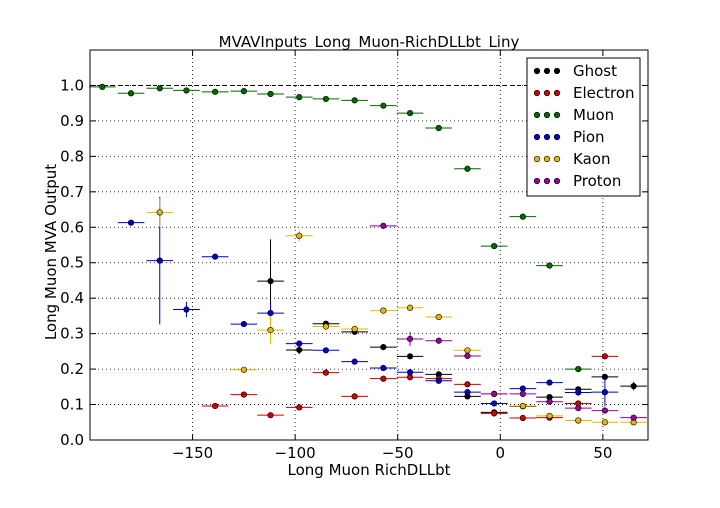 The width and height of the screenshot is (720, 508). I want to click on y-tick-label: 0.2, so click(72, 369).